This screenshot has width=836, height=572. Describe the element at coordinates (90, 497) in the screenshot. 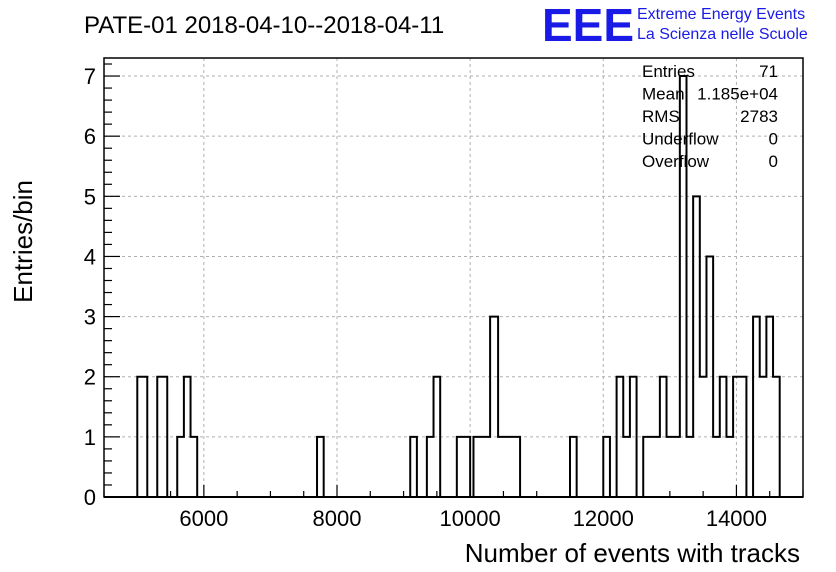

I see `y-tick-label: 0` at that location.